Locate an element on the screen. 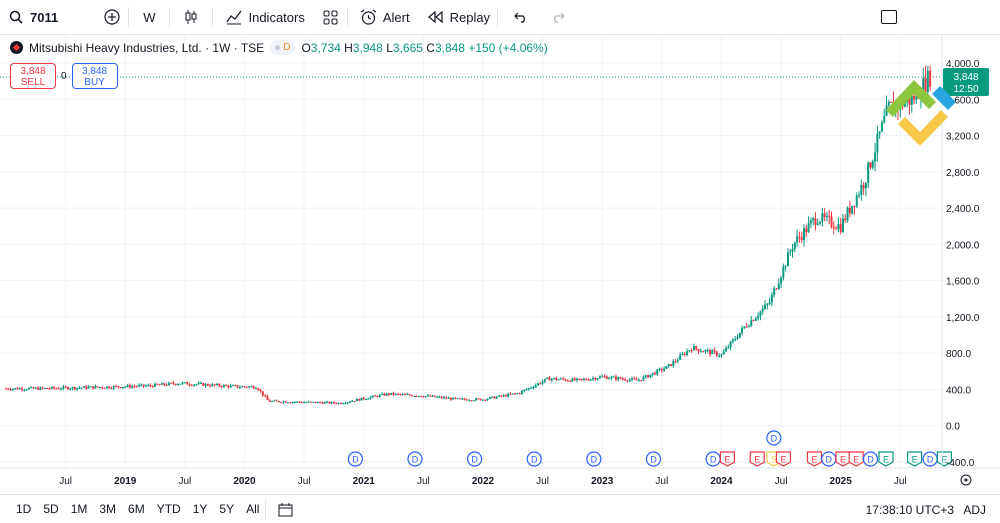 Image resolution: width=1000 pixels, height=523 pixels. fullscreen-button is located at coordinates (889, 17).